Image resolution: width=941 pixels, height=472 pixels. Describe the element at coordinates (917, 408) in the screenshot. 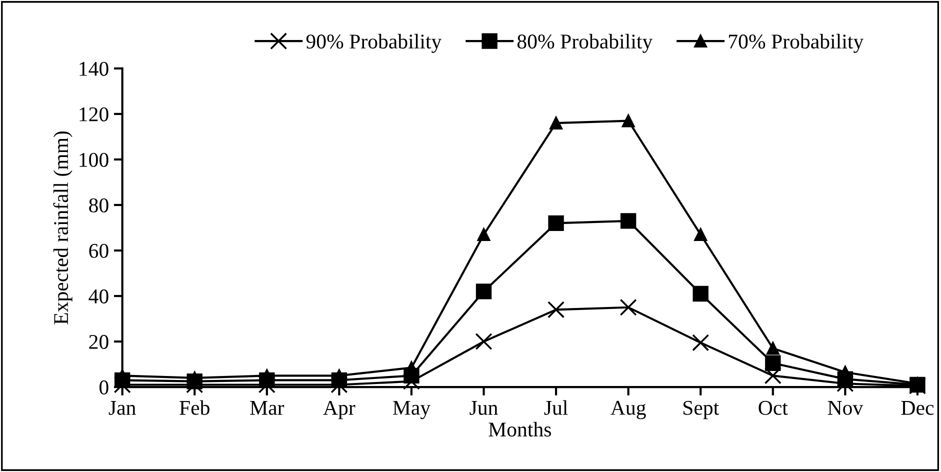

I see `x-tick-label: Dec` at that location.